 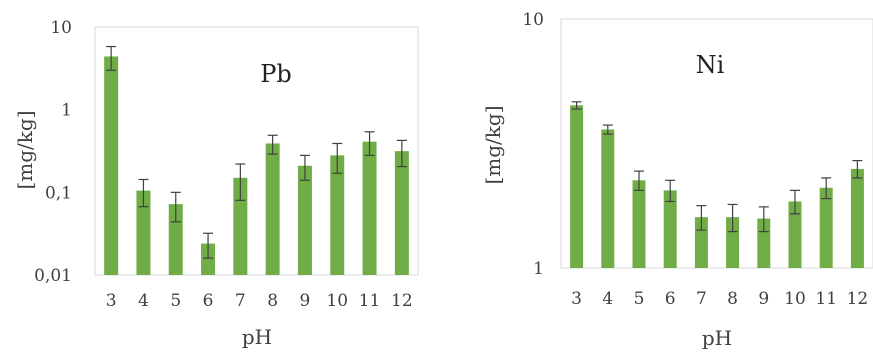 What do you see at coordinates (276, 74) in the screenshot?
I see `chart-title: Pb` at bounding box center [276, 74].